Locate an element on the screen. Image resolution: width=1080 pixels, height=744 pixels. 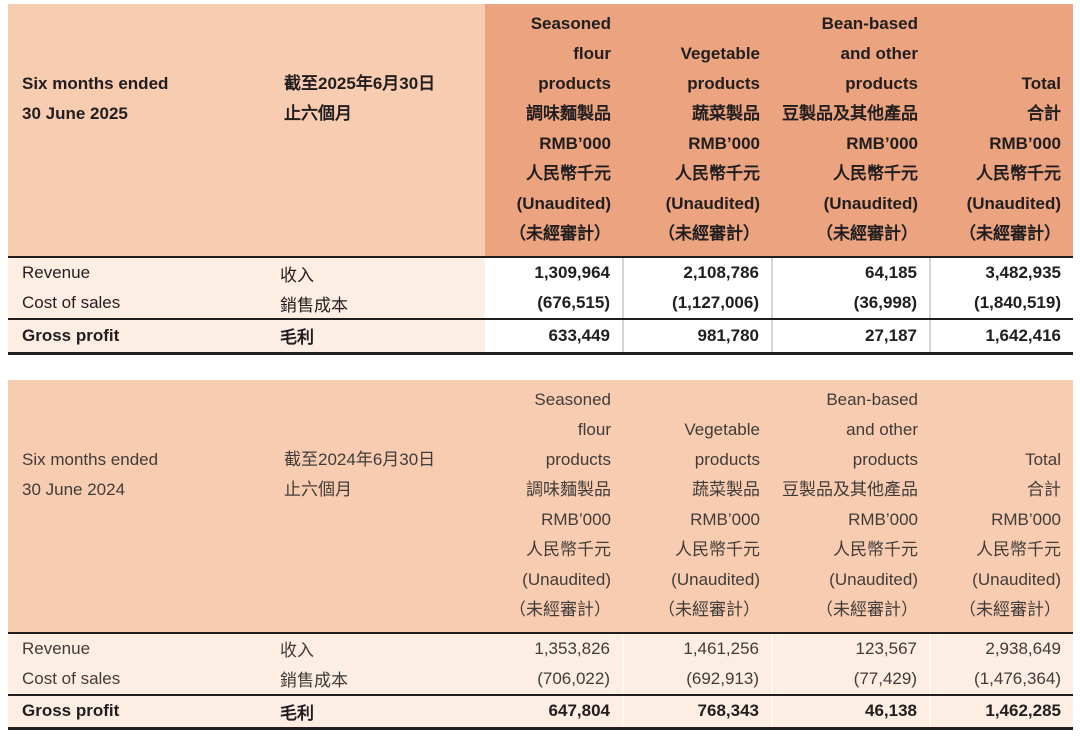
period-label-zh: 截至2025年6月30日 止六個月 is located at coordinates (377, 131).